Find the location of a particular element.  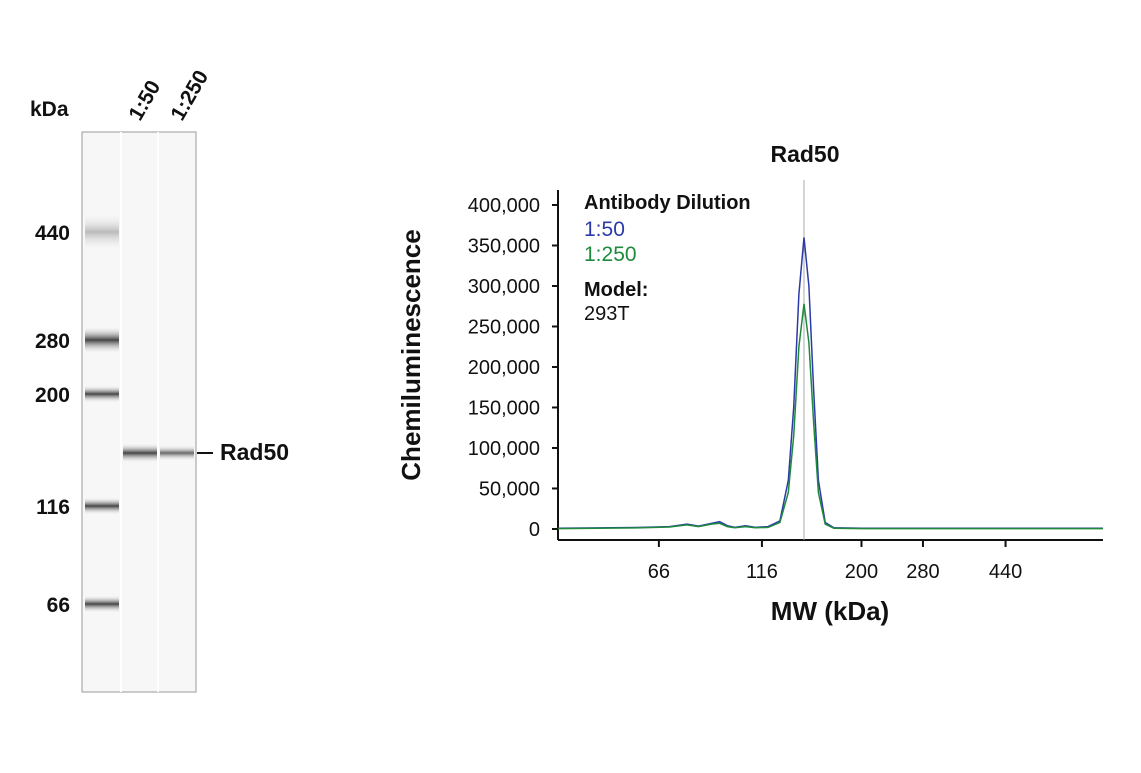

y-tick-label: 300,000 is located at coordinates (504, 287).